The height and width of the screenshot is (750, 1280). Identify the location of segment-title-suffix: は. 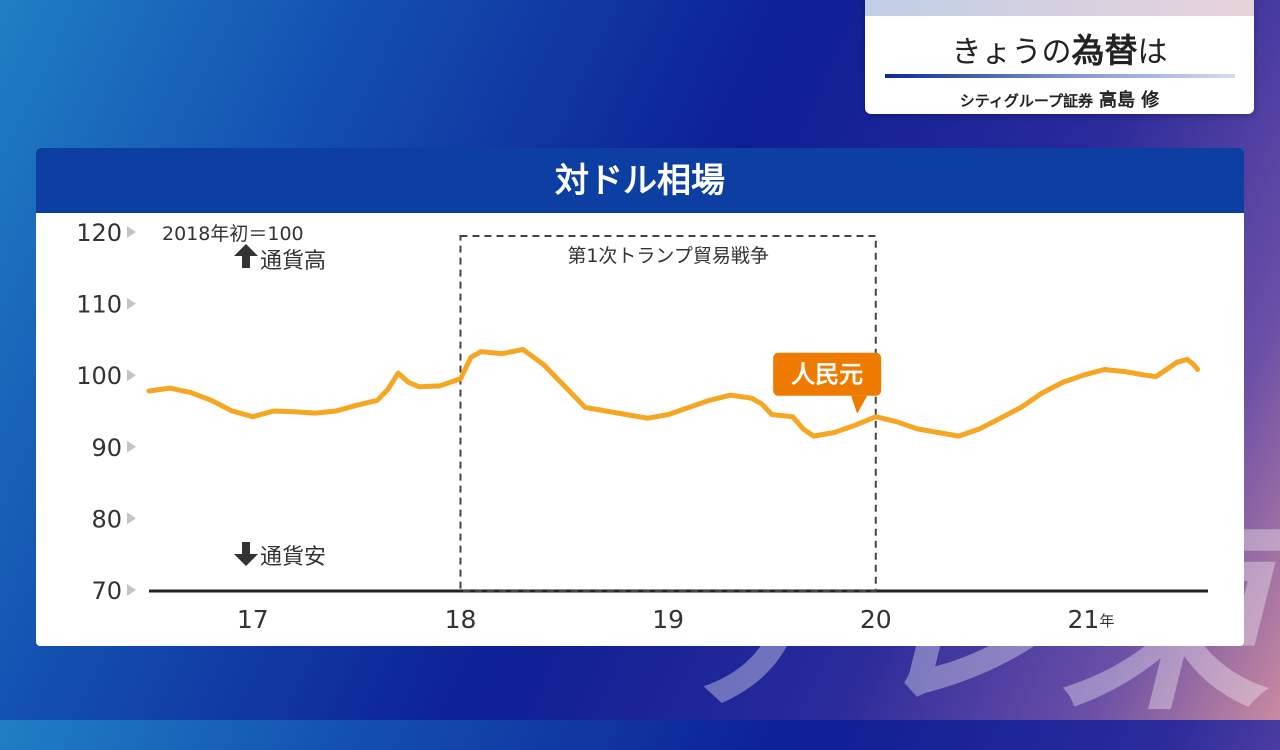
(1152, 52).